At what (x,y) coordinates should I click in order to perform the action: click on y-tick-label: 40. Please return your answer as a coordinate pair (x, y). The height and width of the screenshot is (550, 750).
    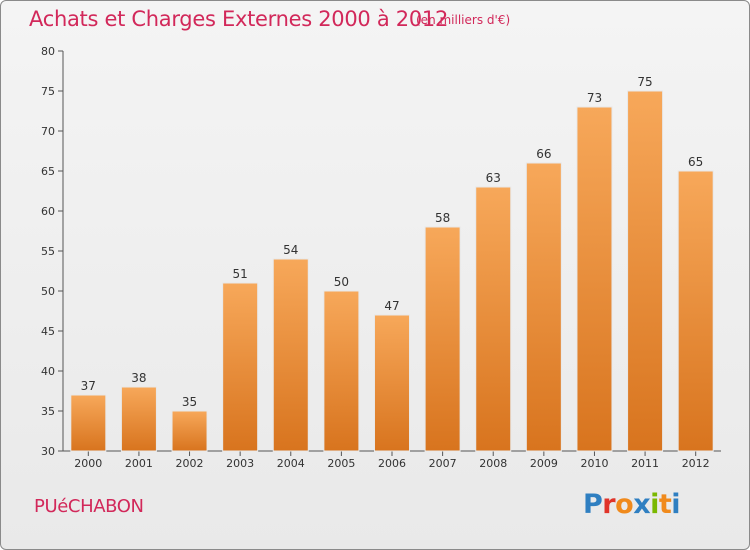
    Looking at the image, I should click on (48, 371).